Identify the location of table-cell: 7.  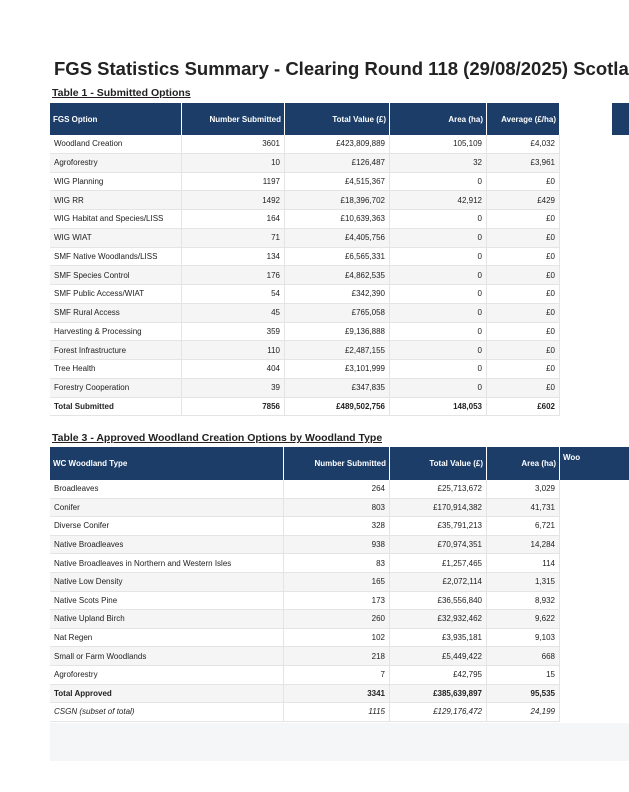
(337, 675).